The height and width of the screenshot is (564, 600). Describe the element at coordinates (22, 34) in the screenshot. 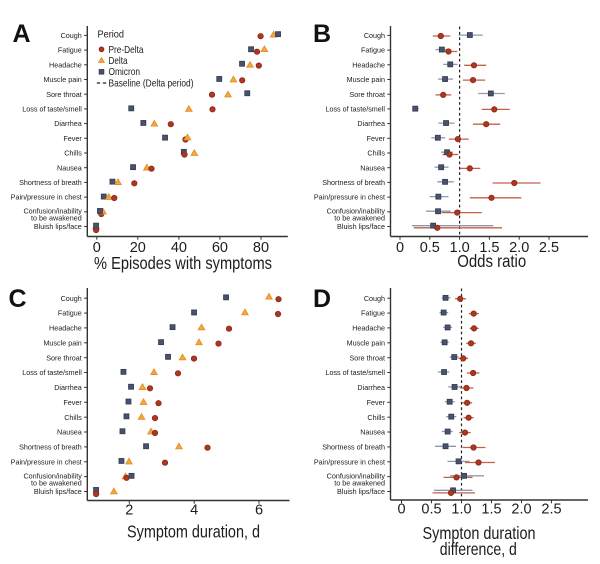

I see `svg-text: A` at that location.